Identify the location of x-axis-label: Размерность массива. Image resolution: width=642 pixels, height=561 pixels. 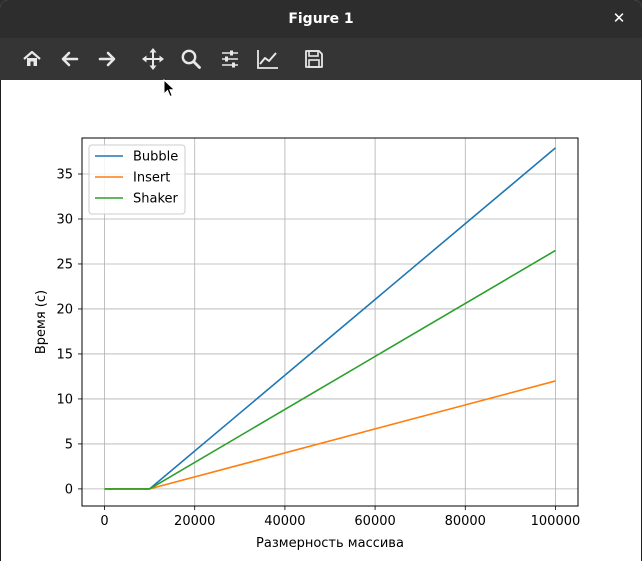
(330, 543).